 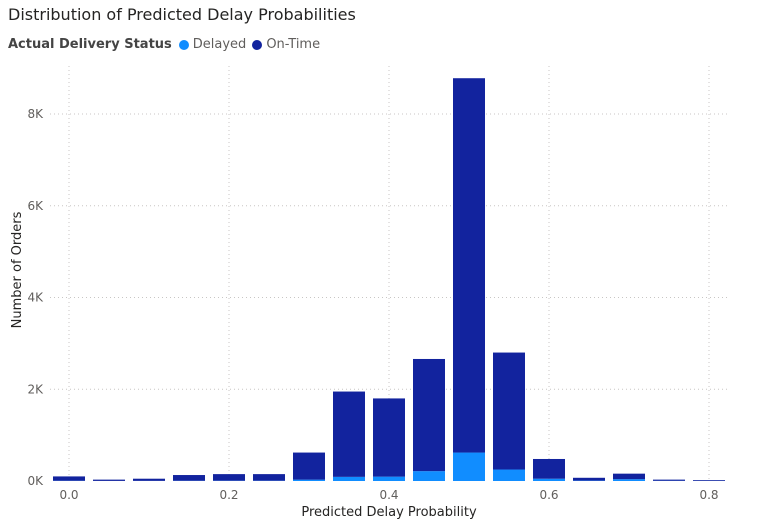 I want to click on legend-marker-on-time, so click(x=257, y=44).